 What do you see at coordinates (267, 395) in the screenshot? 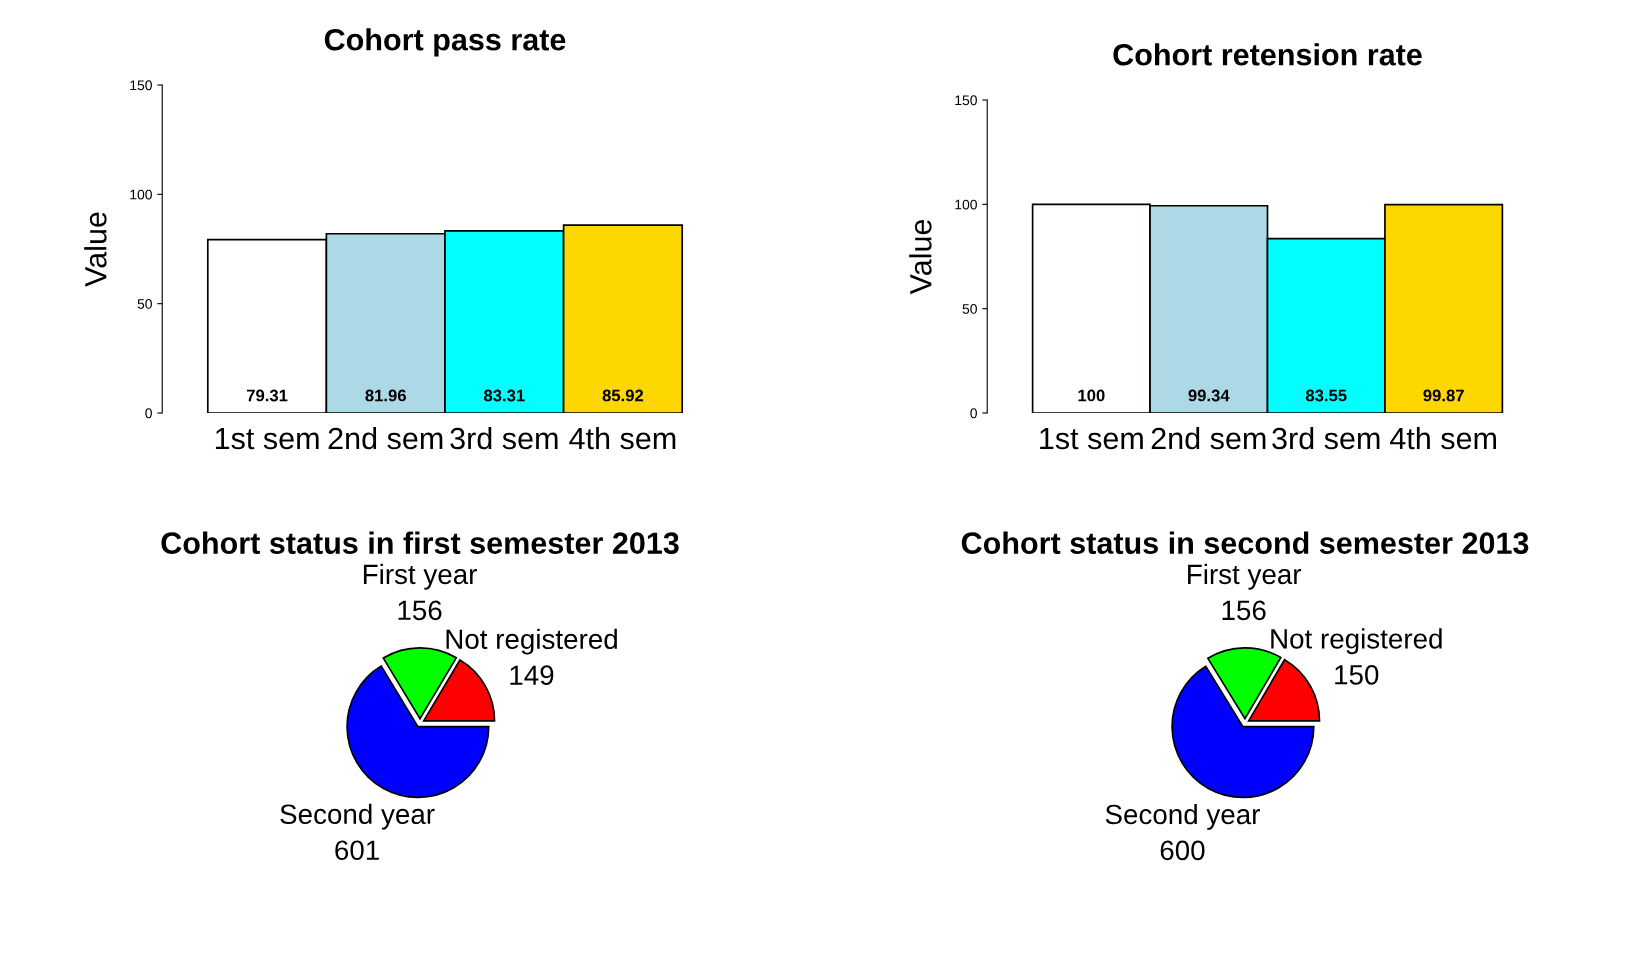
I see `data-label: 79.31` at bounding box center [267, 395].